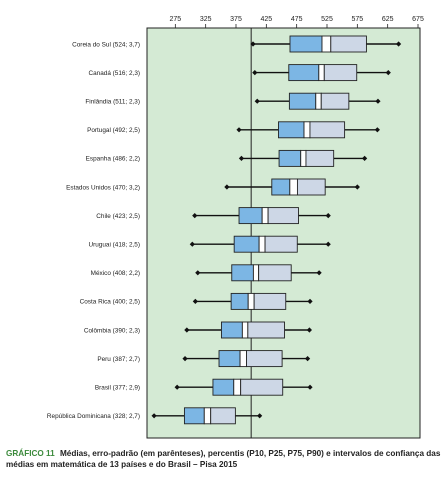 The height and width of the screenshot is (478, 447). What do you see at coordinates (118, 216) in the screenshot?
I see `row-label: Chile (423; 2,5)` at bounding box center [118, 216].